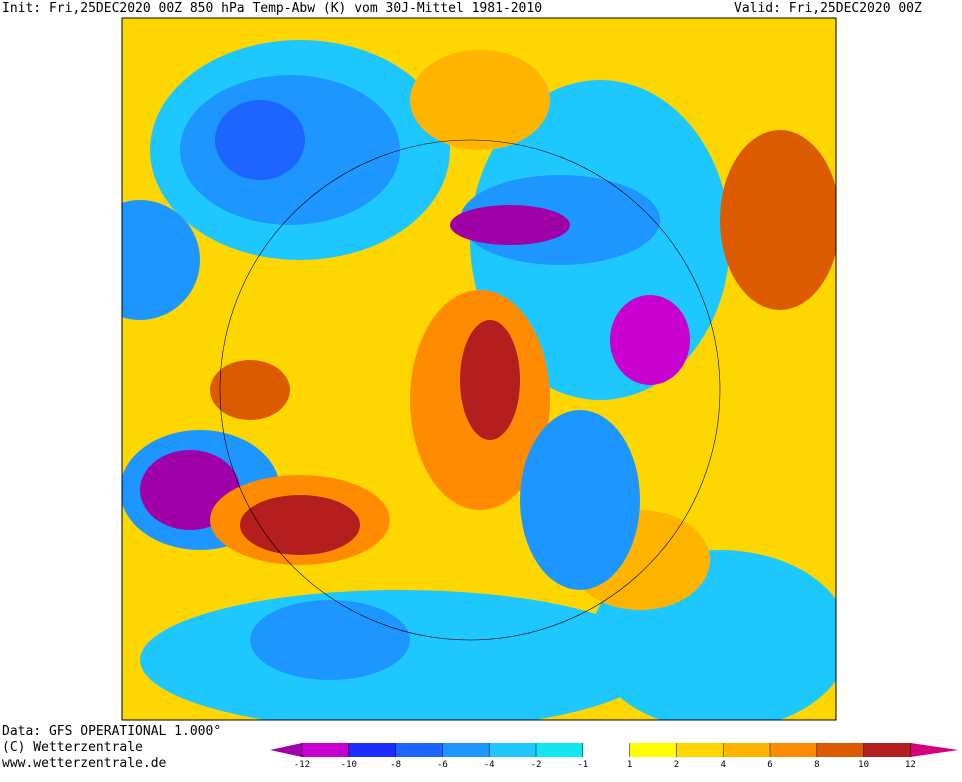 The width and height of the screenshot is (962, 782). I want to click on tick-label: -4, so click(489, 765).